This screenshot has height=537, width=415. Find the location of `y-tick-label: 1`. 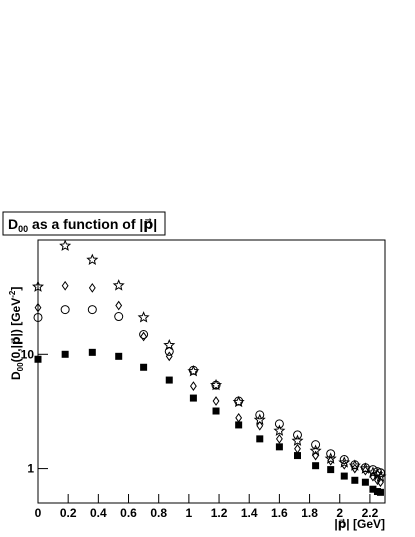

y-tick-label: 1 is located at coordinates (30, 469).